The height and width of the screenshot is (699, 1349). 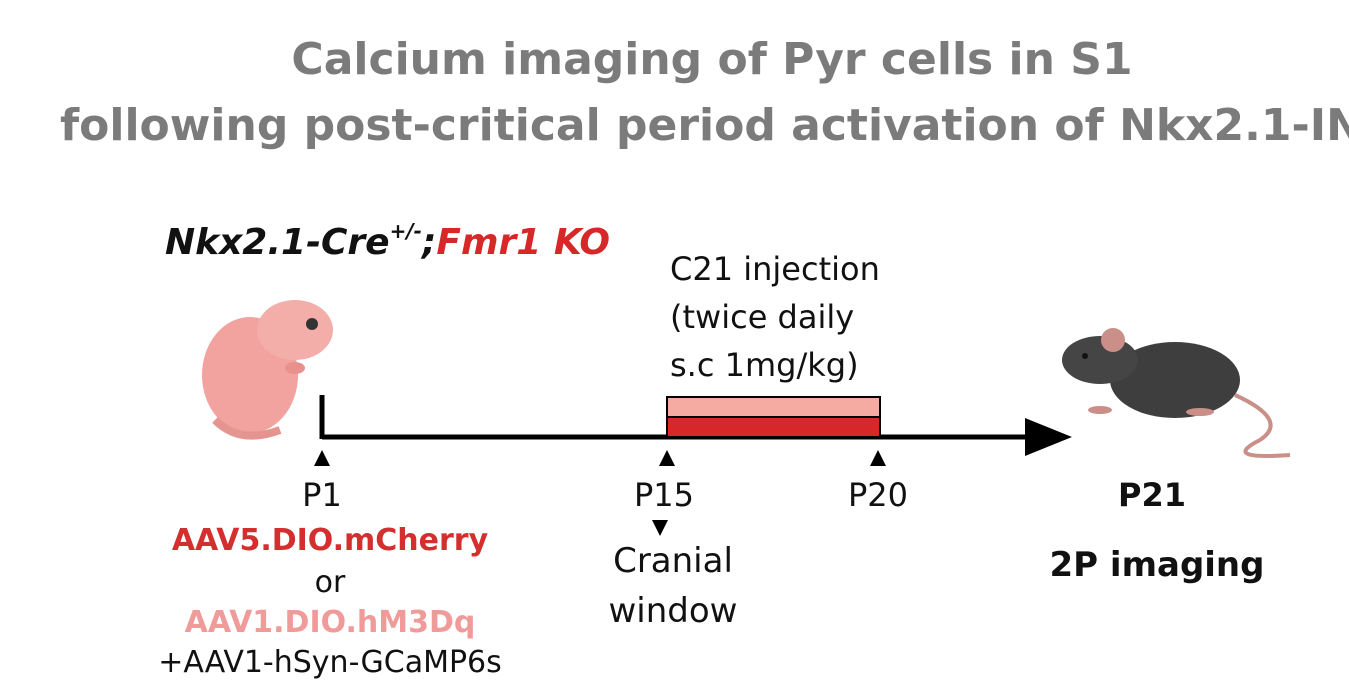 I want to click on virus-label: AAV5.DIO.mCherry, so click(x=330, y=540).